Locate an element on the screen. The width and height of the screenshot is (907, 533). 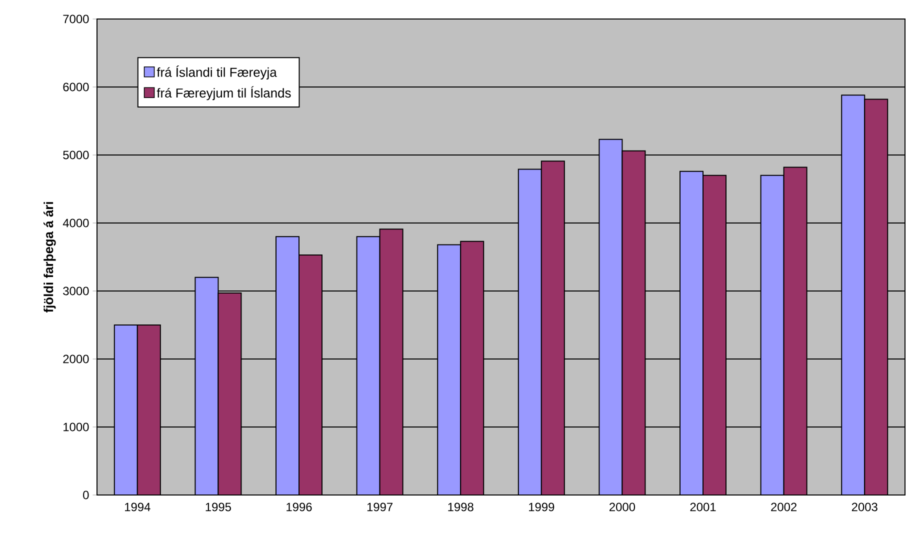
x-tick-label: 1994 is located at coordinates (137, 507).